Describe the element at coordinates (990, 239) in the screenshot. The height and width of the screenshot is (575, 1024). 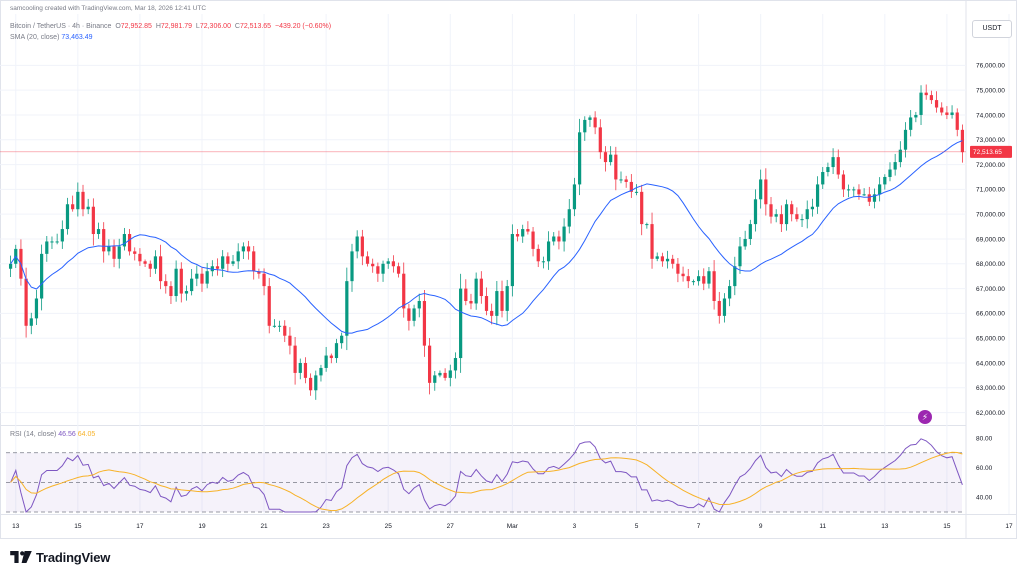
I see `y-tick-label: 69,000.00` at that location.